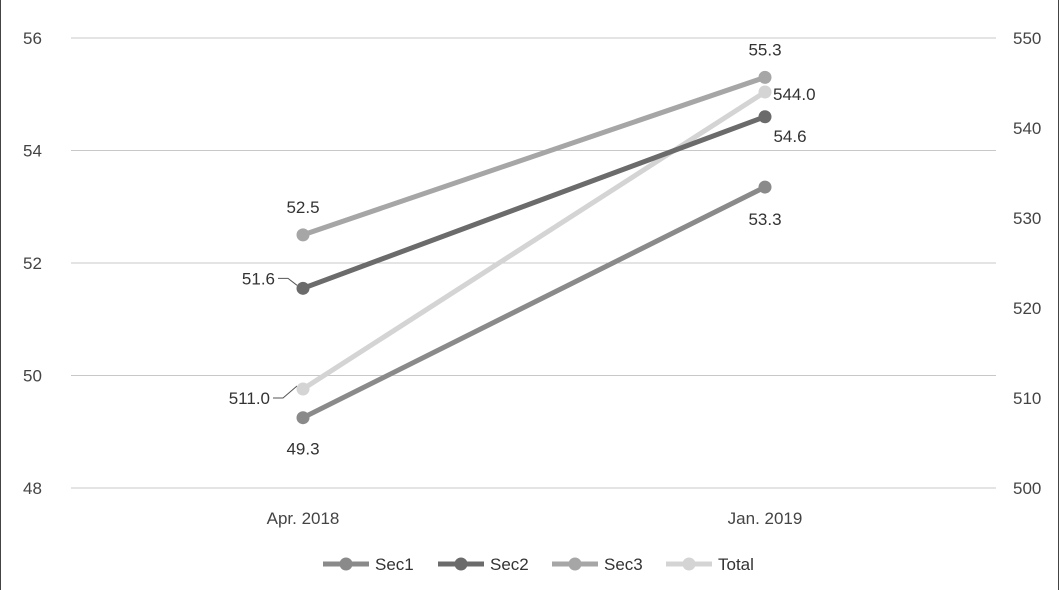 Image resolution: width=1059 pixels, height=590 pixels. Describe the element at coordinates (249, 398) in the screenshot. I see `data-label-total: 511.0` at that location.